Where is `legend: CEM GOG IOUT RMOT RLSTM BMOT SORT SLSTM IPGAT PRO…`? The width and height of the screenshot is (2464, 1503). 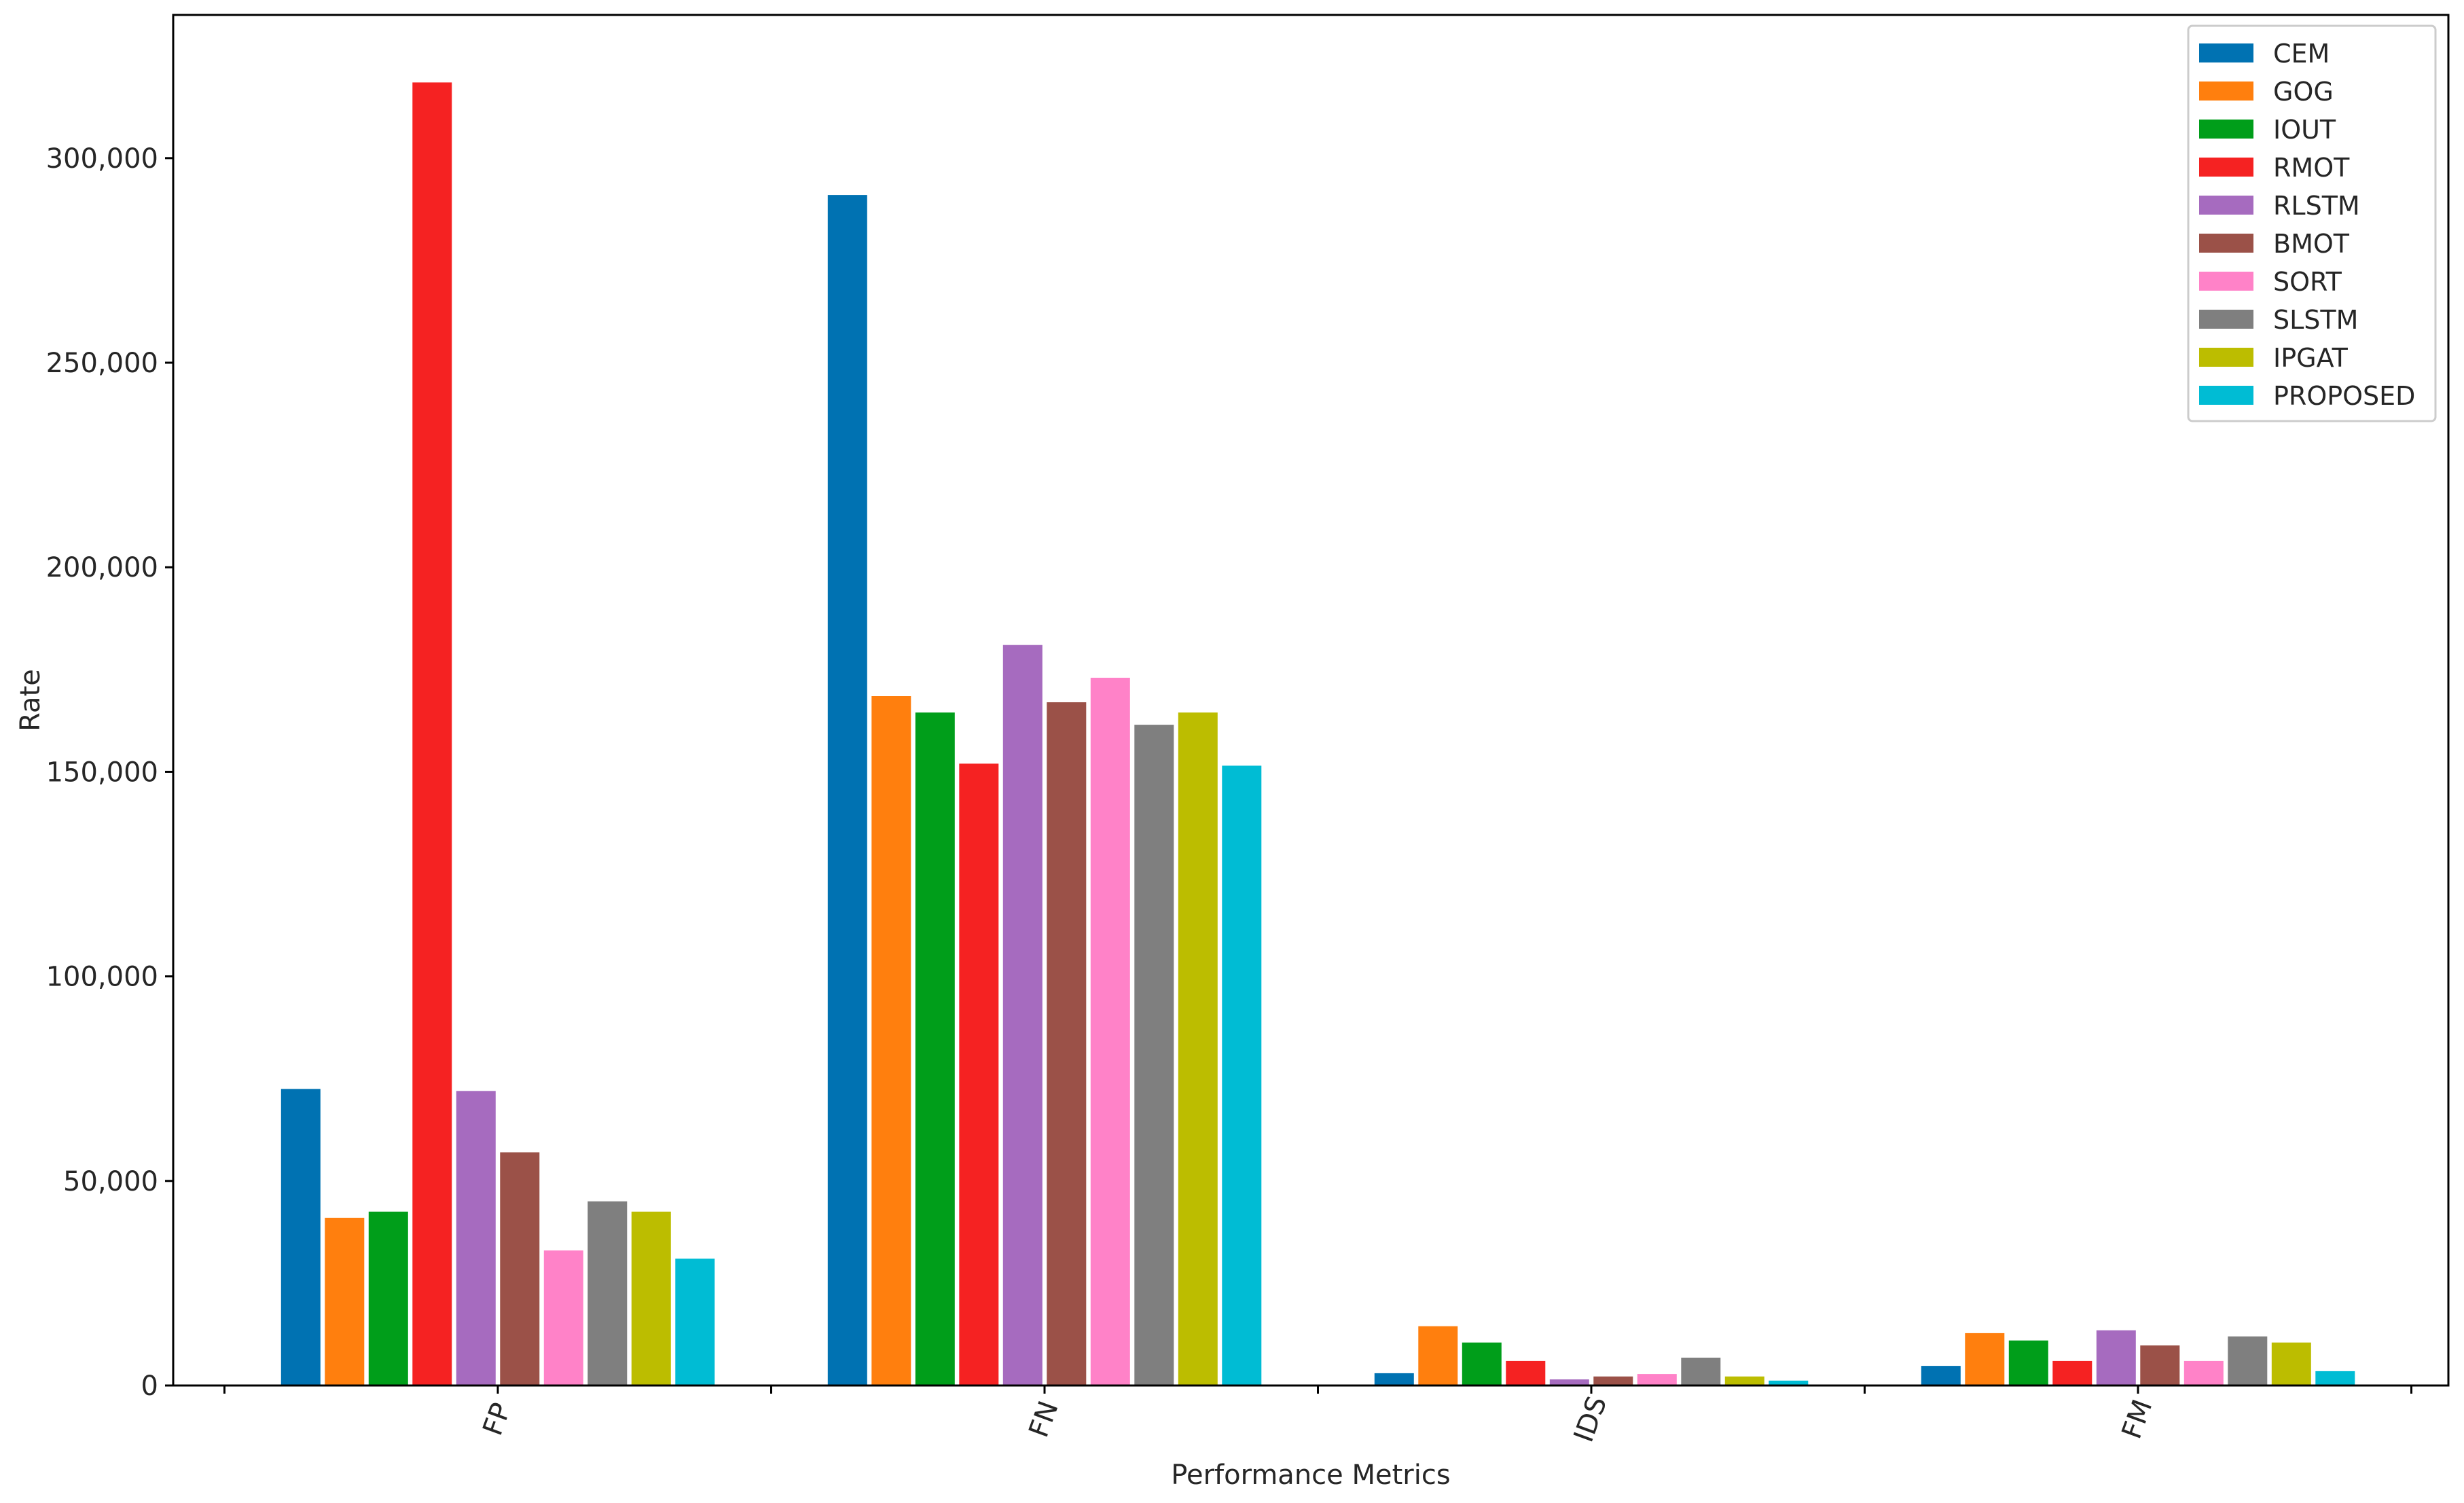
legend: CEM GOG IOUT RMOT RLSTM BMOT SORT SLSTM IPGAT PRO… is located at coordinates (2312, 223).